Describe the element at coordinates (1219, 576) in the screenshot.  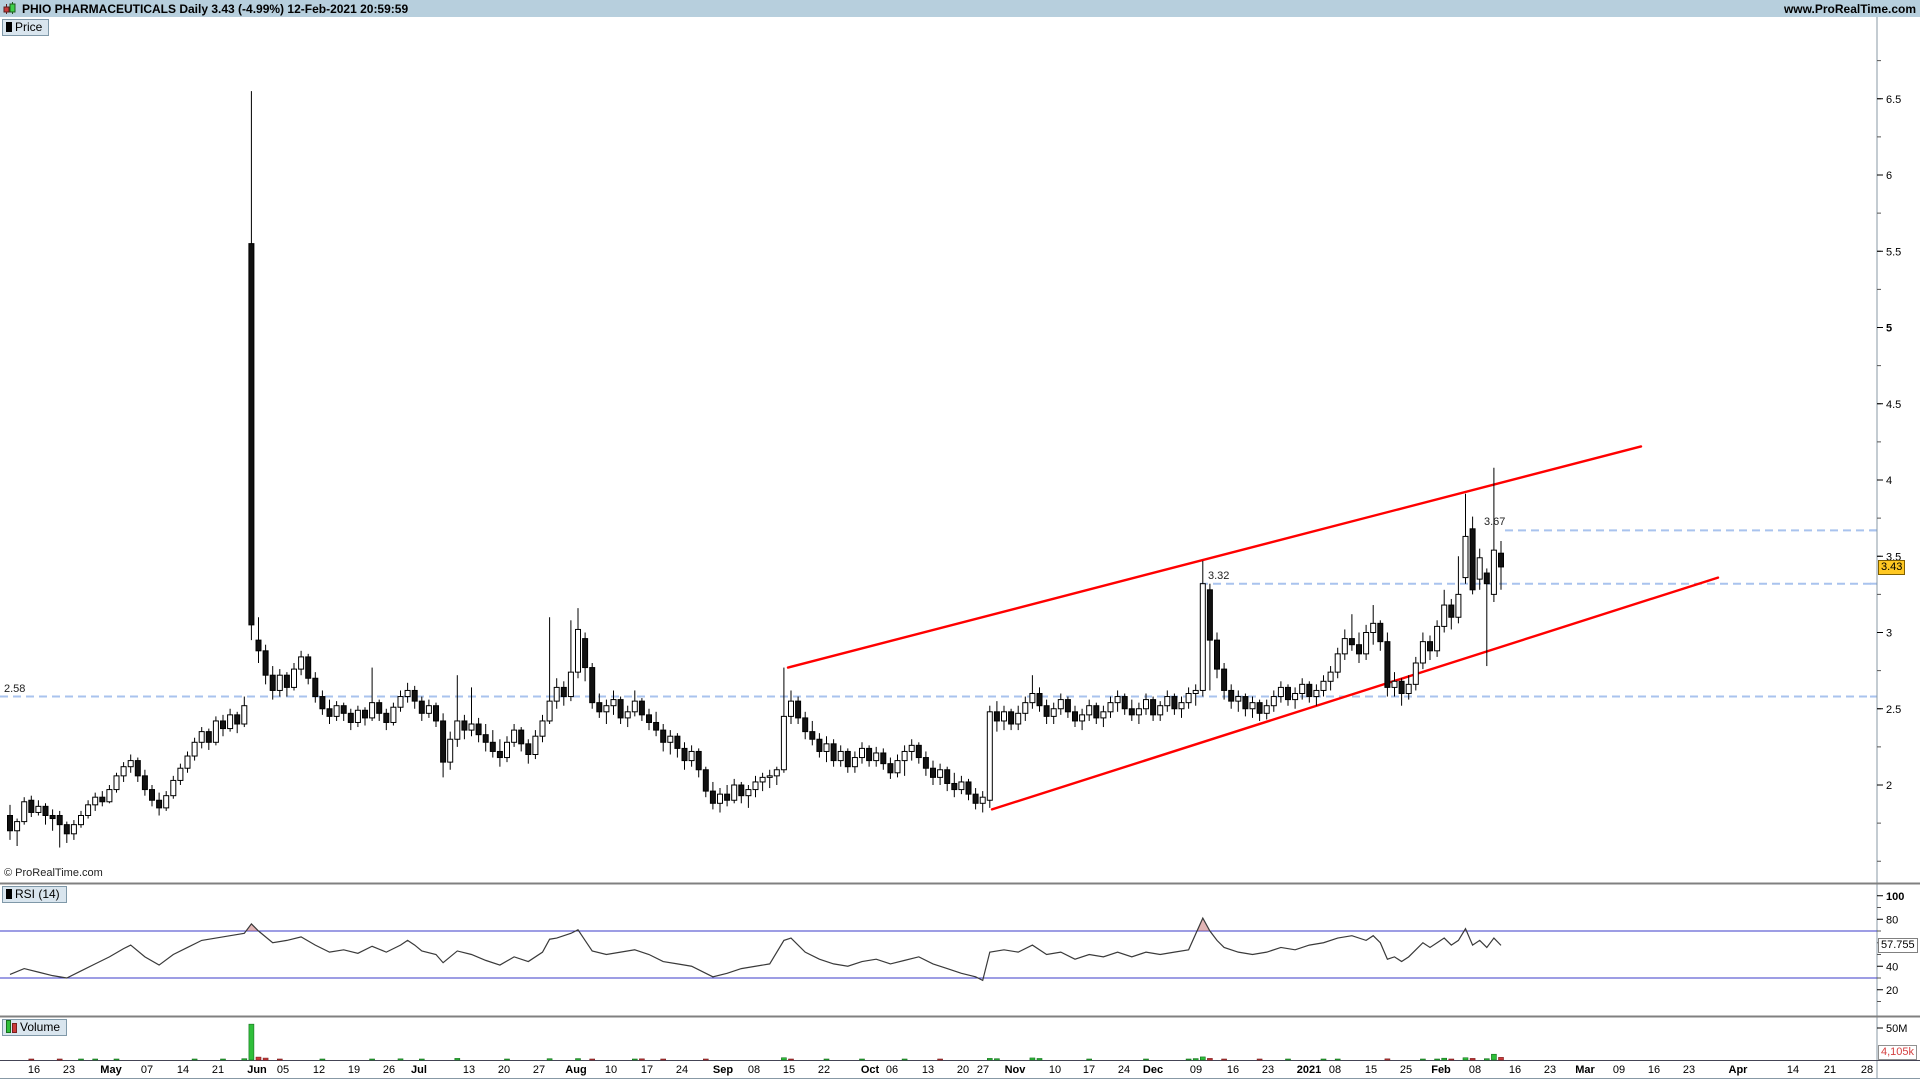
I see `level-label-3-32: 3.32` at that location.